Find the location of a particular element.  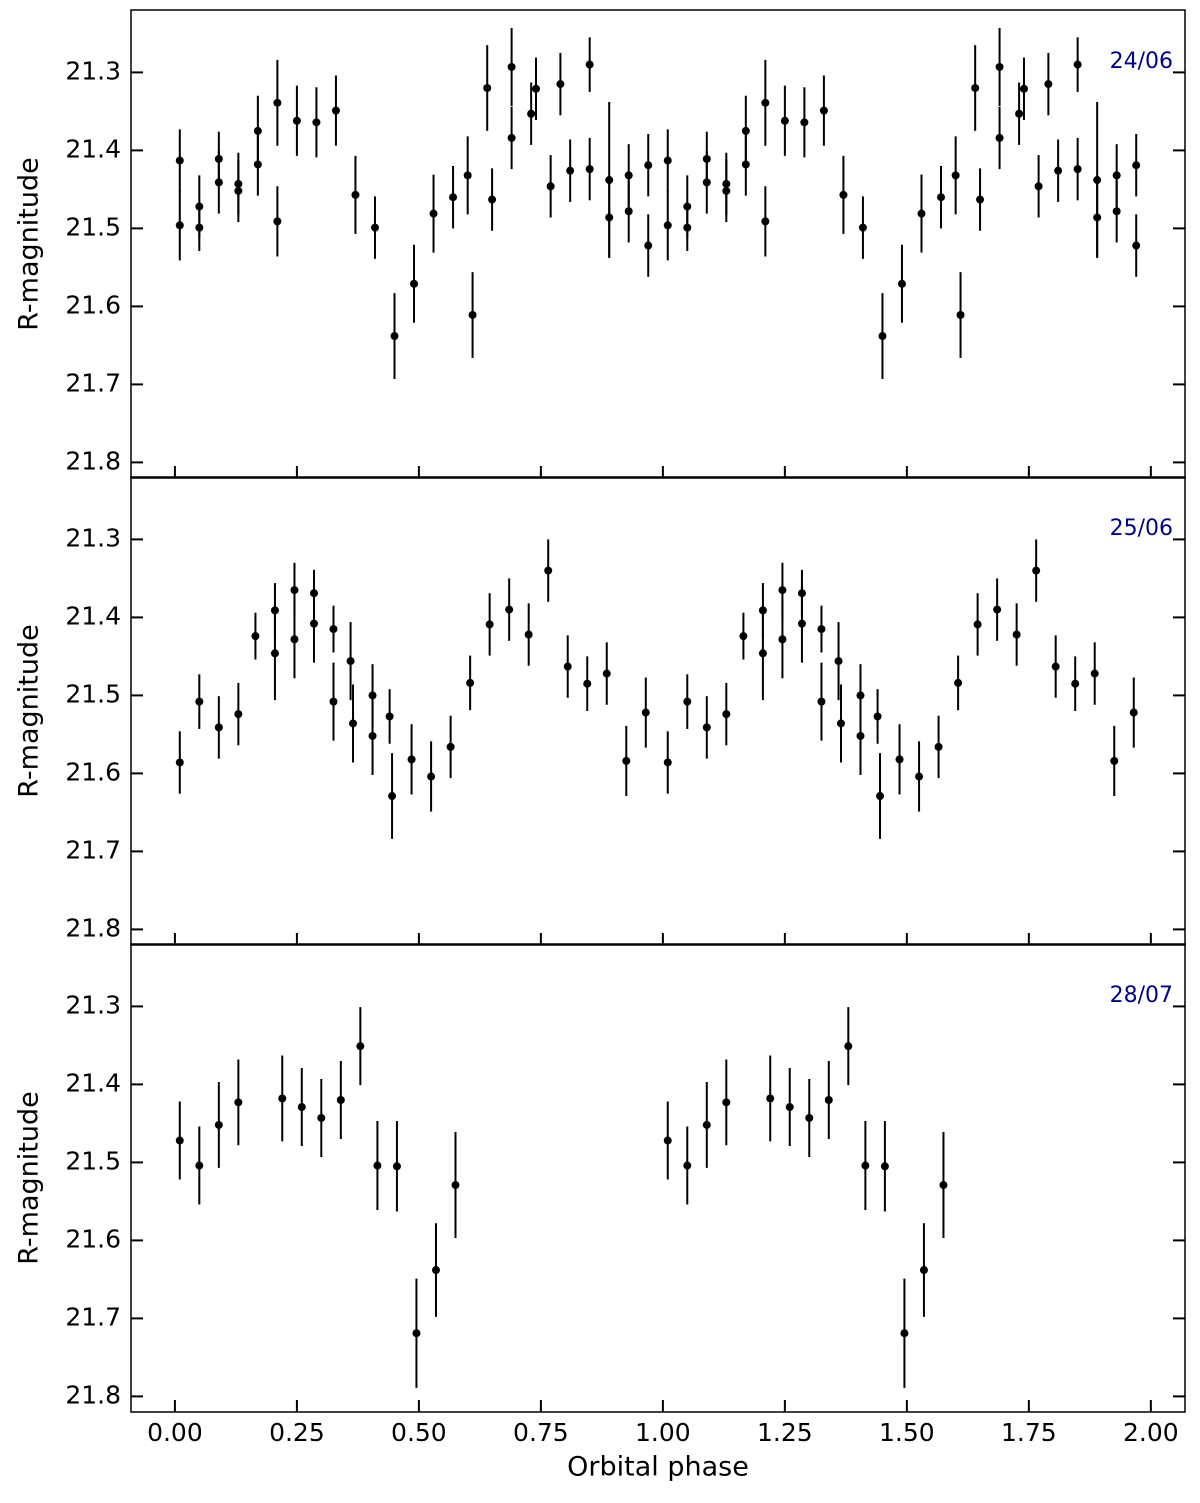

x-tick-label: 1.00 is located at coordinates (663, 1432).